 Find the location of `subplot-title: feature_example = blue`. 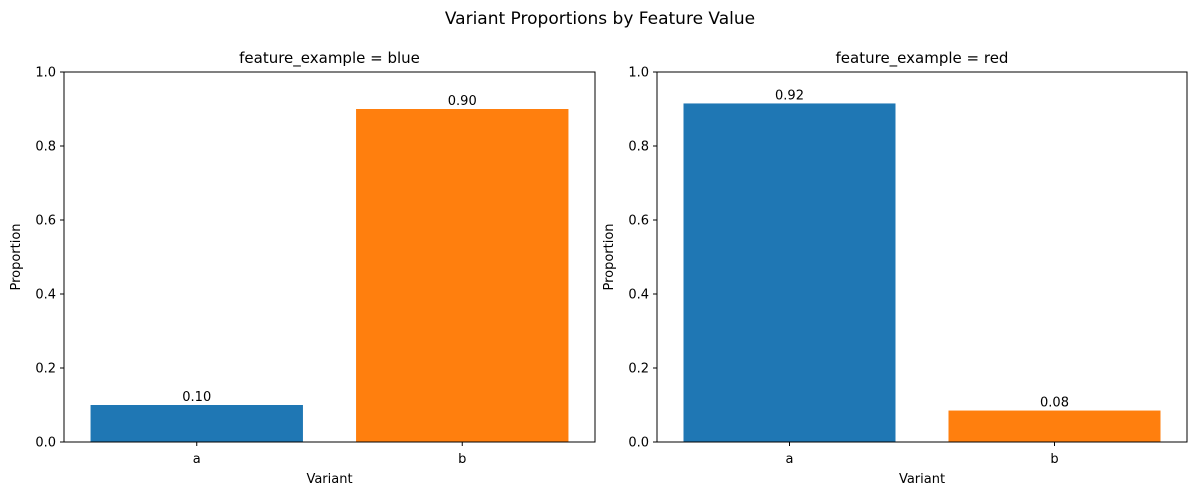

subplot-title: feature_example = blue is located at coordinates (329, 58).